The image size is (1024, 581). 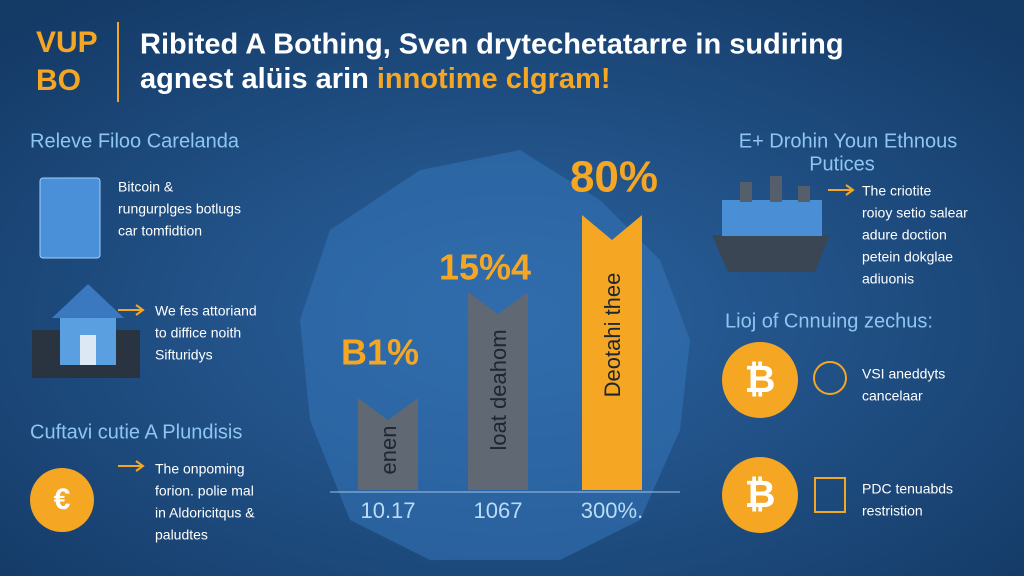 I want to click on bar-value: 1067, so click(x=498, y=510).